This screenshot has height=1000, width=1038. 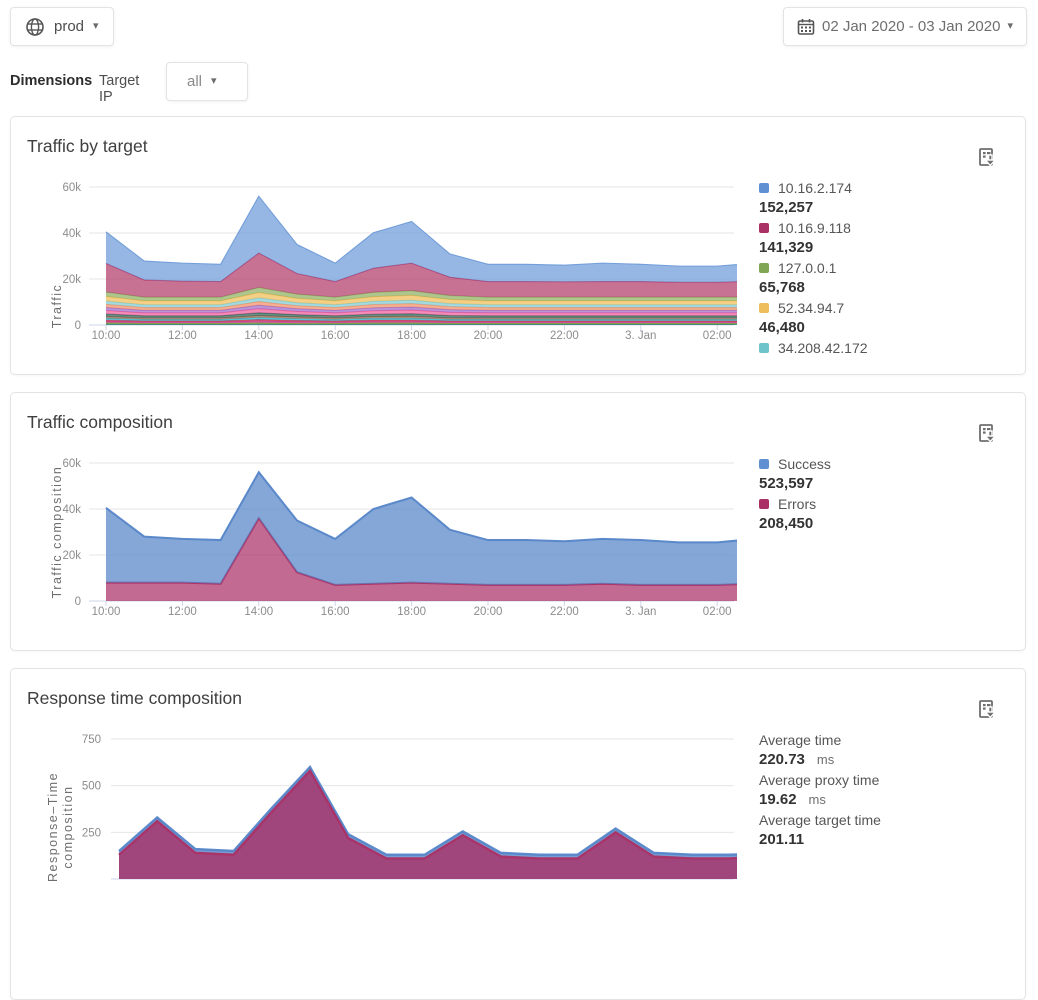 I want to click on globe-icon, so click(x=35, y=26).